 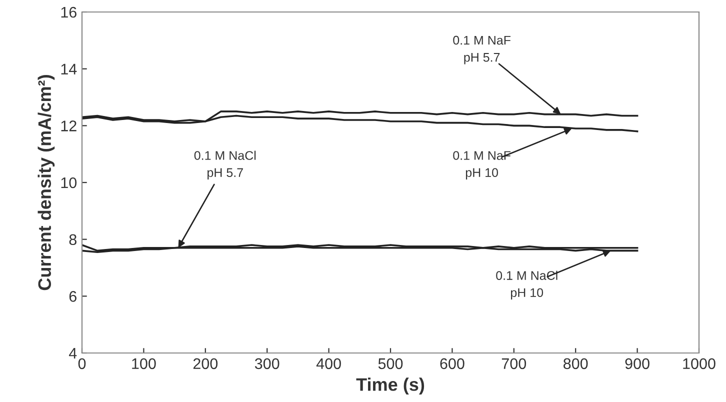 What do you see at coordinates (72, 240) in the screenshot?
I see `y-tick-label: 8` at bounding box center [72, 240].